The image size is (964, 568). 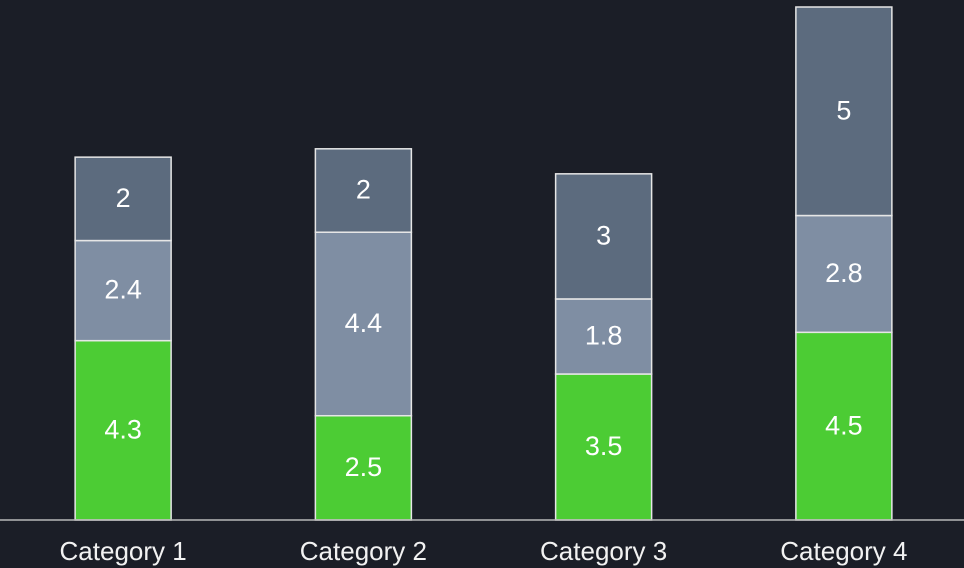 What do you see at coordinates (363, 551) in the screenshot?
I see `x-tick-label: Category 2` at bounding box center [363, 551].